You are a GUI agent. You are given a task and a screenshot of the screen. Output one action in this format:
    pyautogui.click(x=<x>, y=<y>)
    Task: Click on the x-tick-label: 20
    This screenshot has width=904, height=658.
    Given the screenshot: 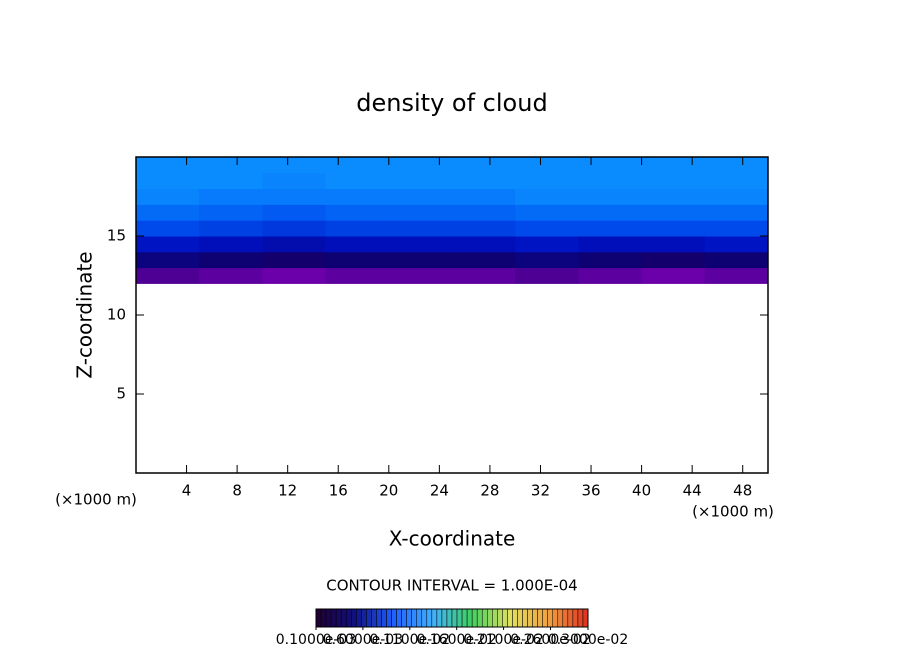 What is the action you would take?
    pyautogui.click(x=388, y=491)
    